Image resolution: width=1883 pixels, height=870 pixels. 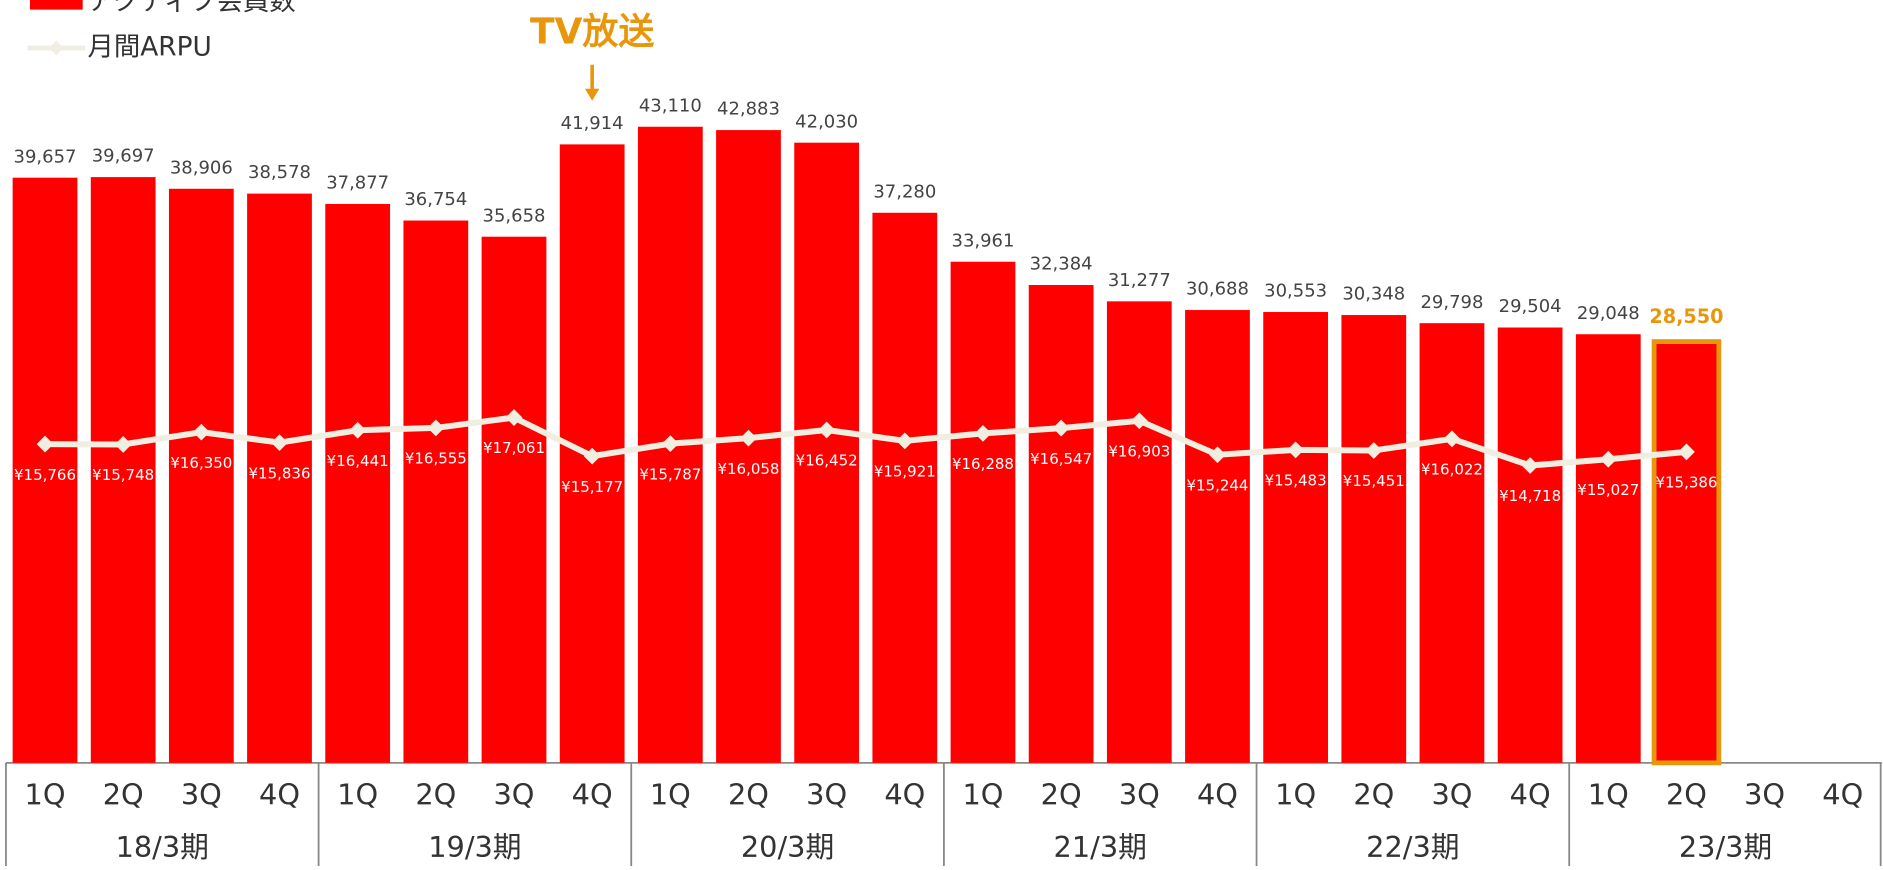 What do you see at coordinates (279, 172) in the screenshot?
I see `bar-value-label: 38,578` at bounding box center [279, 172].